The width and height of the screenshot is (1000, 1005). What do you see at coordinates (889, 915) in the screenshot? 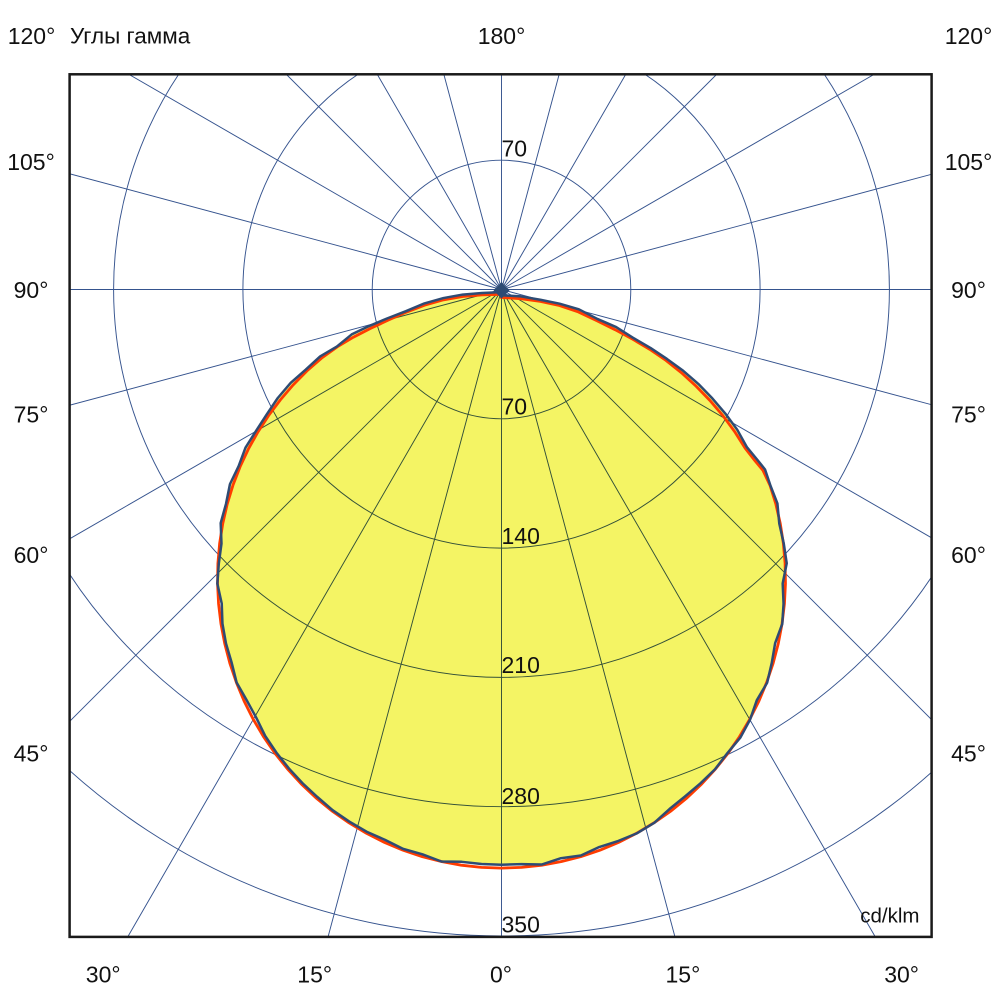
I see `svg-text: cd/klm` at bounding box center [889, 915].